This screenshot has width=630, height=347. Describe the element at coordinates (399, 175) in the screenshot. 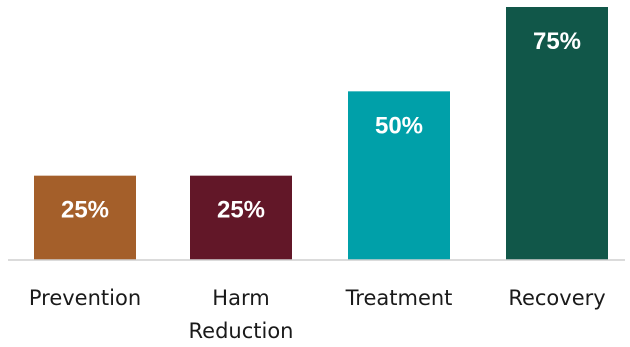

I see `bar-treatment` at that location.